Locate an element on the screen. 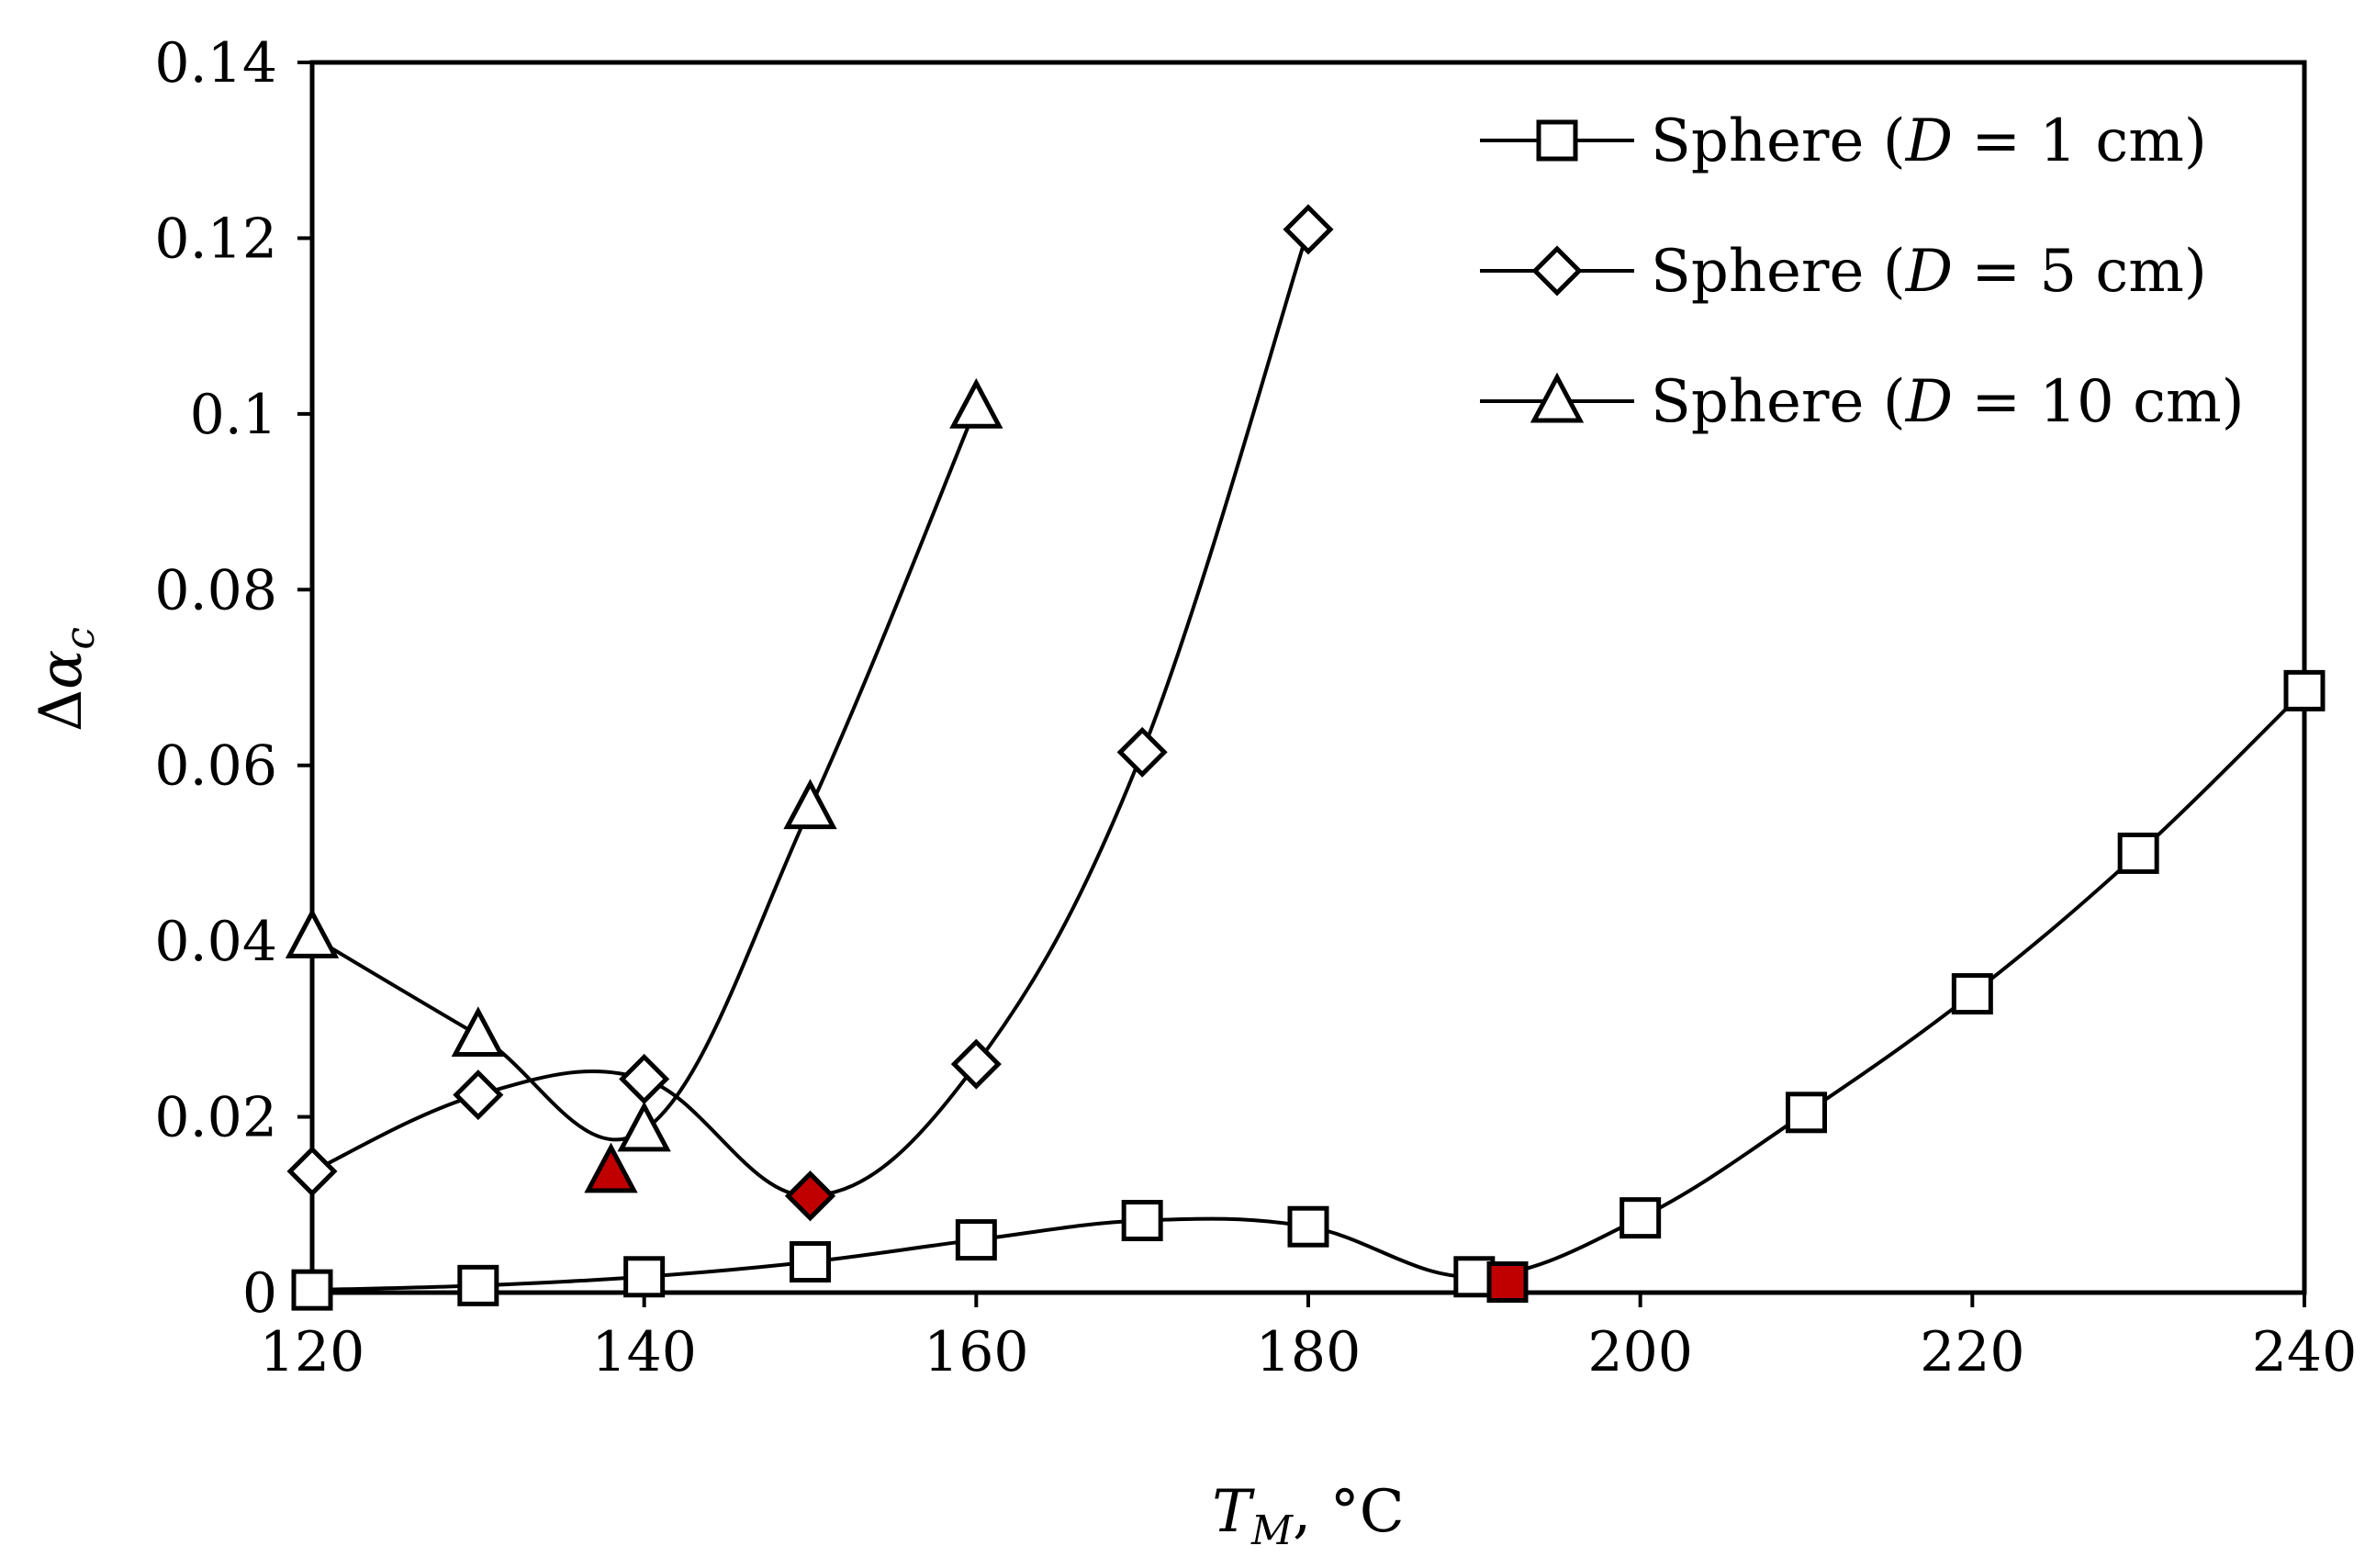  y-tick-label: 0.14 is located at coordinates (215, 63).